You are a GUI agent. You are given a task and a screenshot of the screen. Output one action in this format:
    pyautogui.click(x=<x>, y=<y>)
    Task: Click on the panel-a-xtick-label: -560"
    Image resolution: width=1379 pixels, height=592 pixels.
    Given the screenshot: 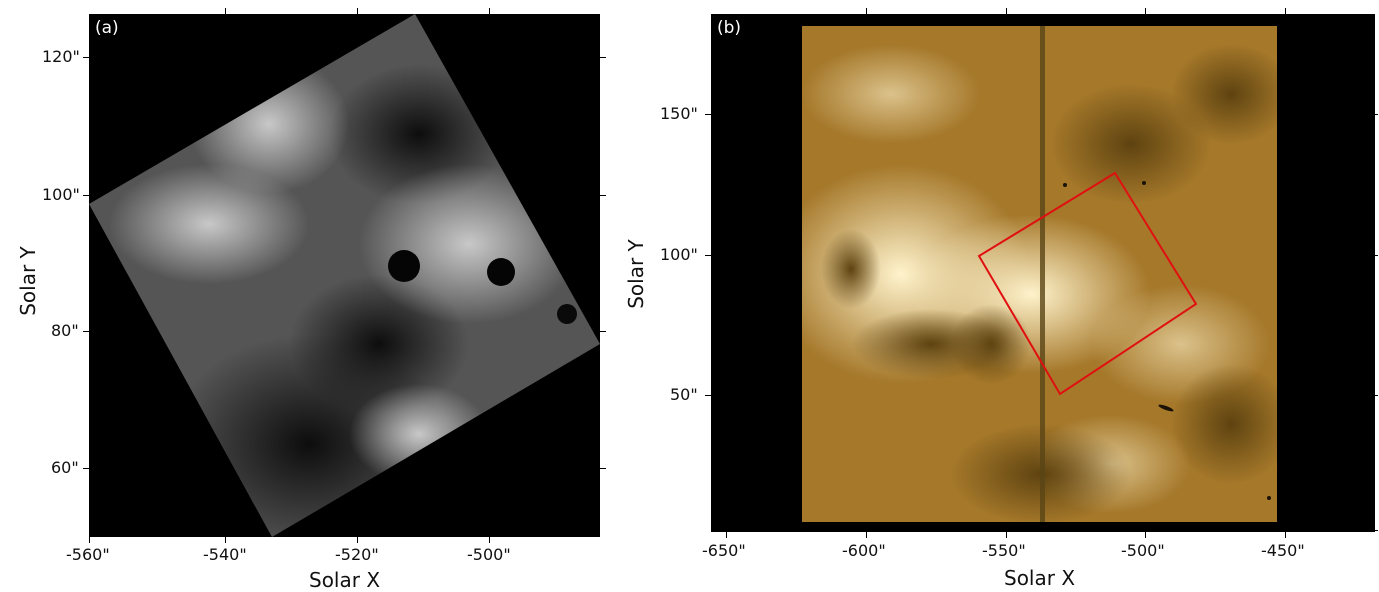 What is the action you would take?
    pyautogui.click(x=88, y=554)
    